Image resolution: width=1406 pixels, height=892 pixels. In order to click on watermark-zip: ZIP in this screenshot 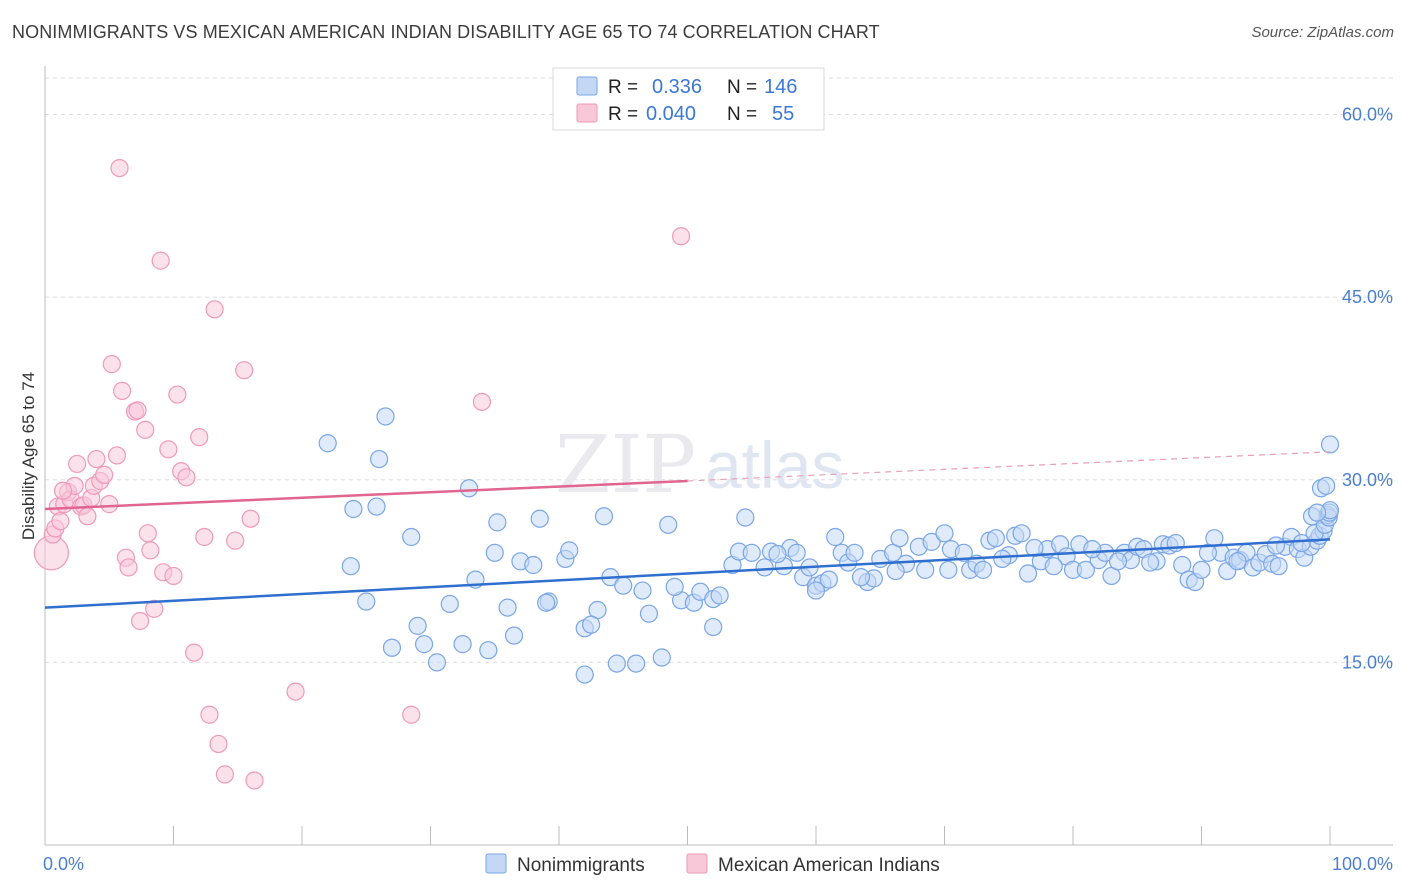, I will do `click(625, 464)`.